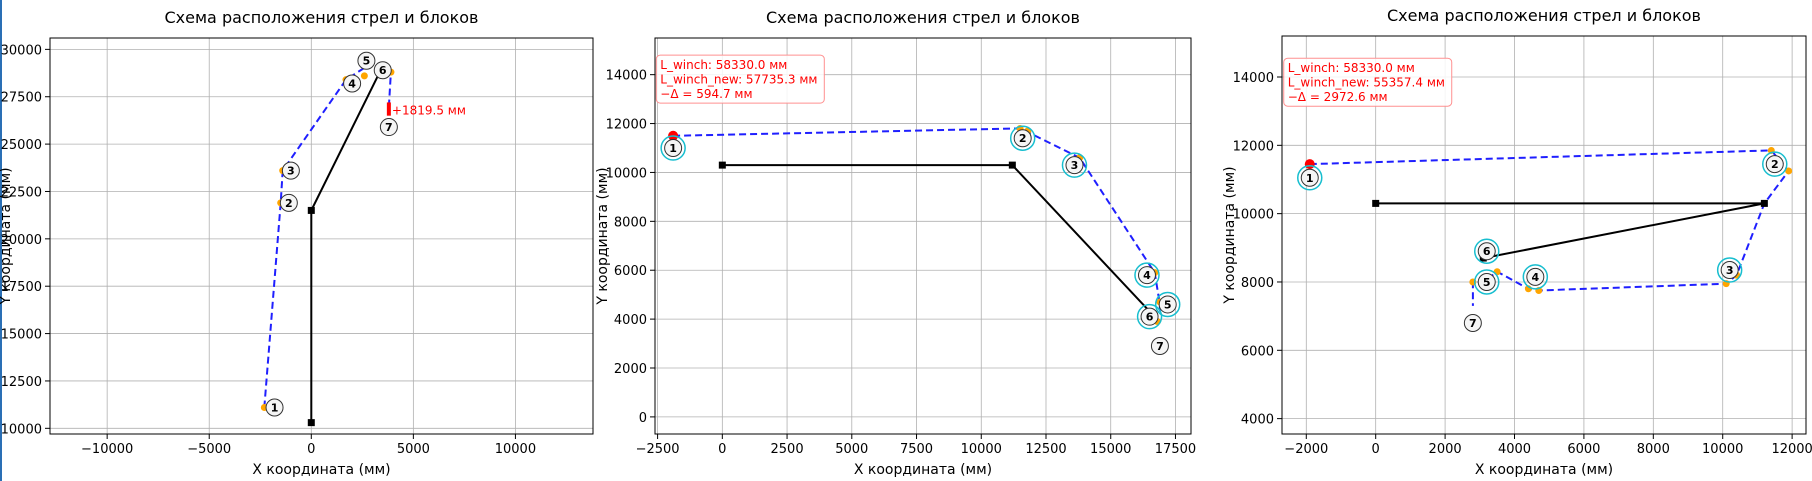  What do you see at coordinates (1306, 449) in the screenshot?
I see `x-tick-label: −2000` at bounding box center [1306, 449].